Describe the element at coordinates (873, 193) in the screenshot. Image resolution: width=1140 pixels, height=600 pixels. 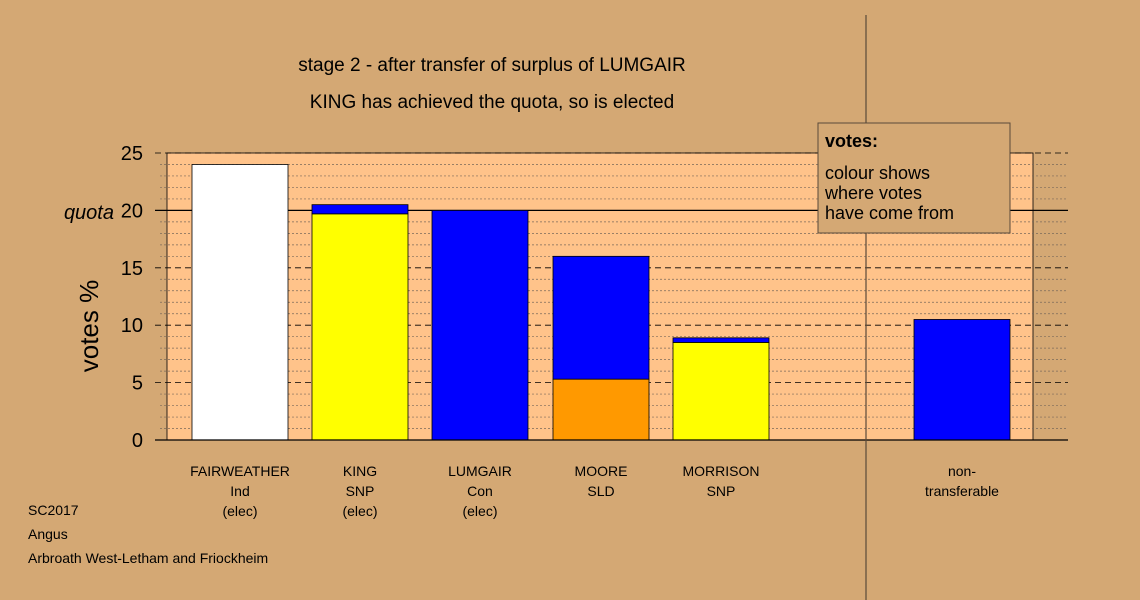
I see `legend-line-2: where votes` at that location.